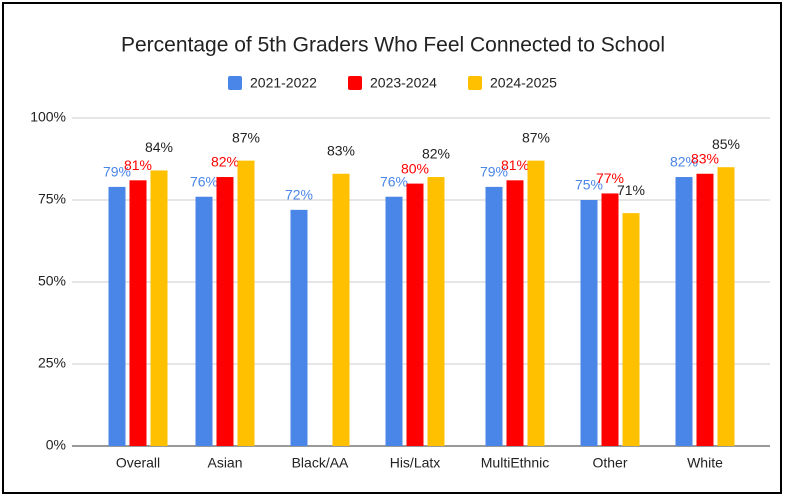 Image resolution: width=786 pixels, height=497 pixels. What do you see at coordinates (610, 178) in the screenshot?
I see `data-label: 77%` at bounding box center [610, 178].